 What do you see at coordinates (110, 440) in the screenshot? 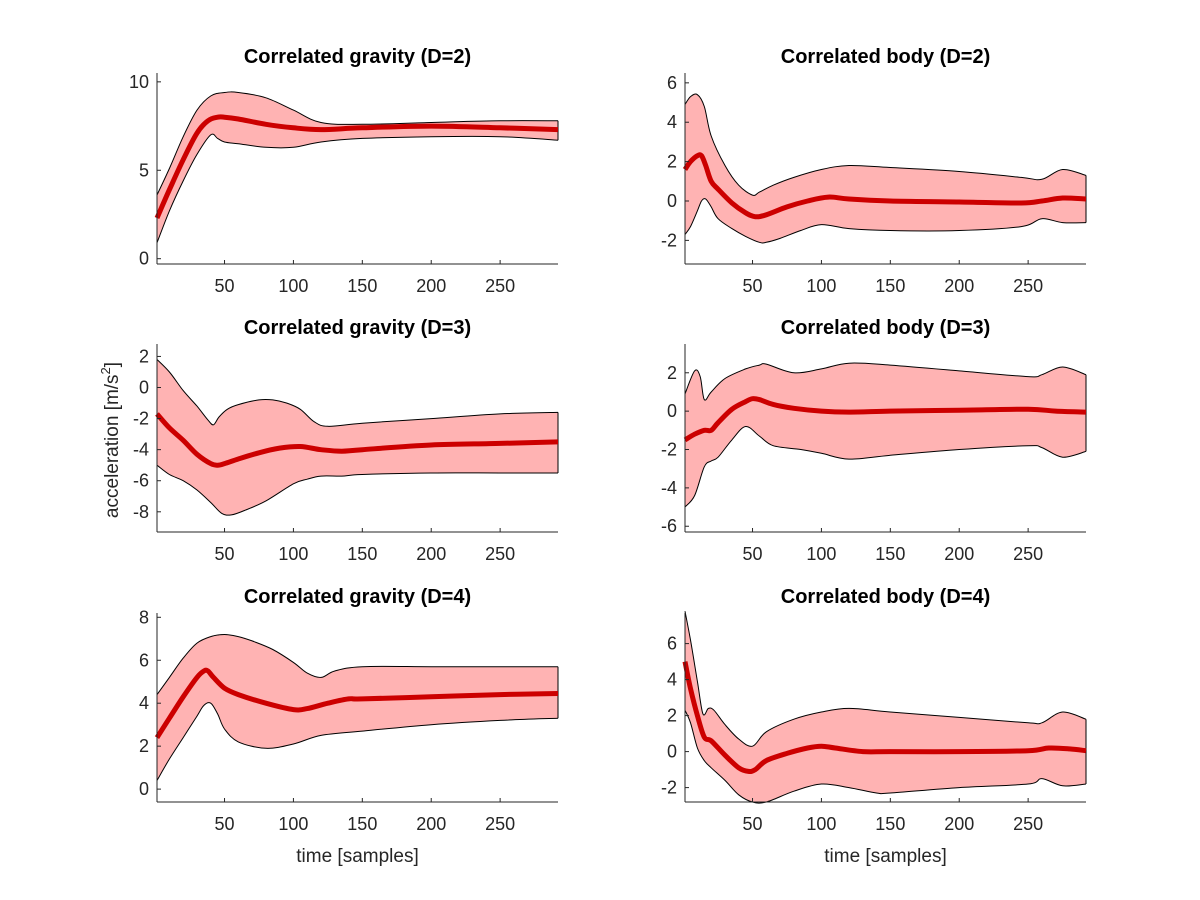
I see `y-axis-label: acceleration [m/s2]` at bounding box center [110, 440].